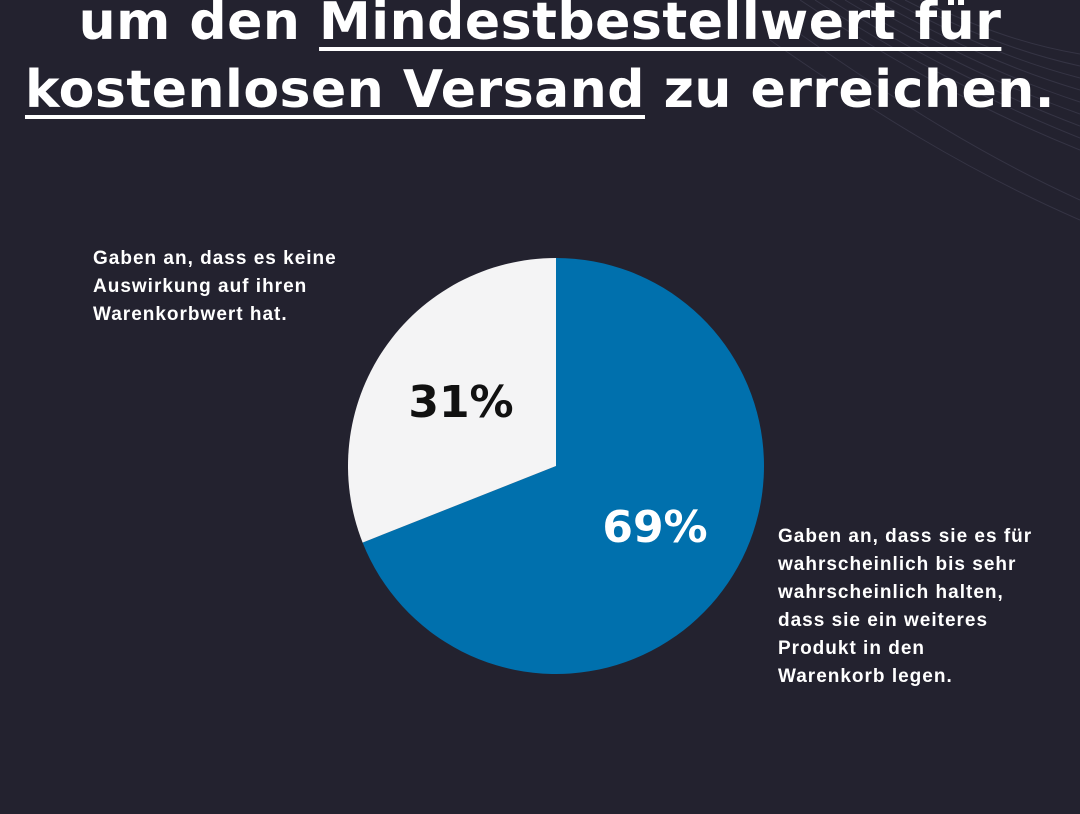 The width and height of the screenshot is (1080, 814). I want to click on annotation-line: Auswirkung auf ihren, so click(200, 286).